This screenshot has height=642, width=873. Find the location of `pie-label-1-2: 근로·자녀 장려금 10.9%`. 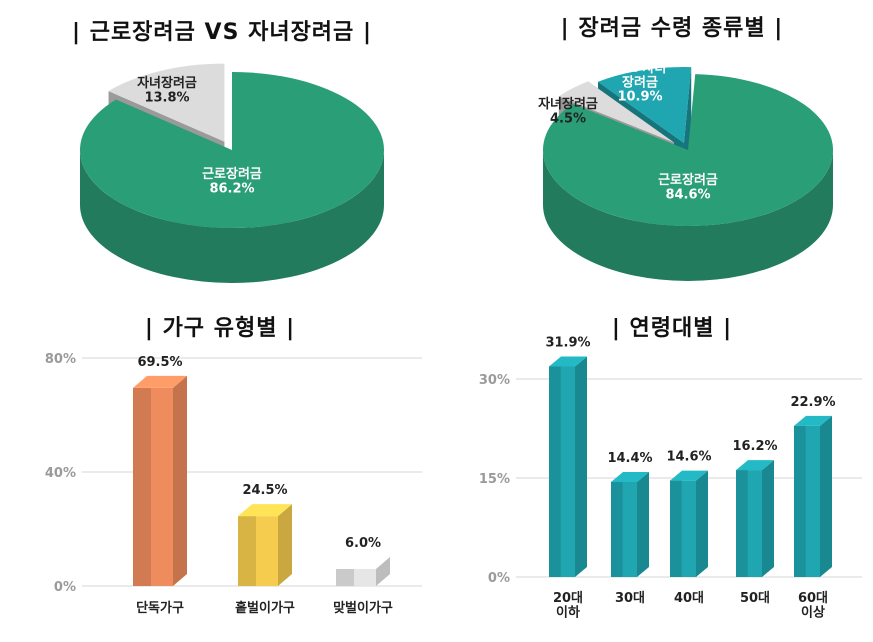

pie-label-1-2: 근로·자녀 장려금 10.9% is located at coordinates (640, 82).